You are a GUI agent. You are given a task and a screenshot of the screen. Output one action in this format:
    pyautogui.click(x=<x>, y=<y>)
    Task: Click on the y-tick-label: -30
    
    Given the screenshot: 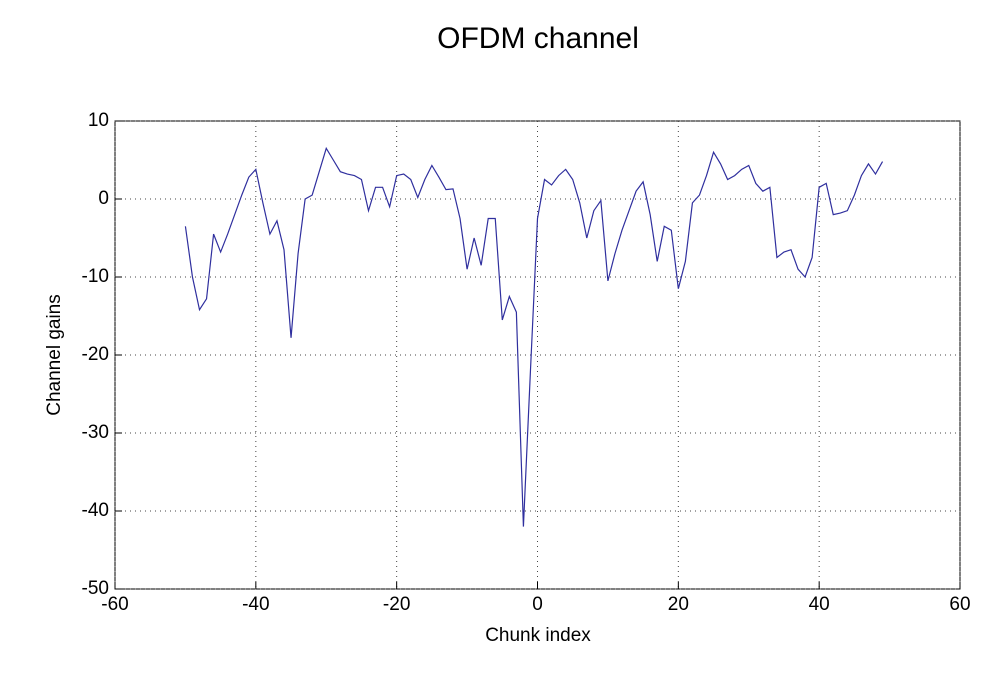 What is the action you would take?
    pyautogui.click(x=95, y=432)
    